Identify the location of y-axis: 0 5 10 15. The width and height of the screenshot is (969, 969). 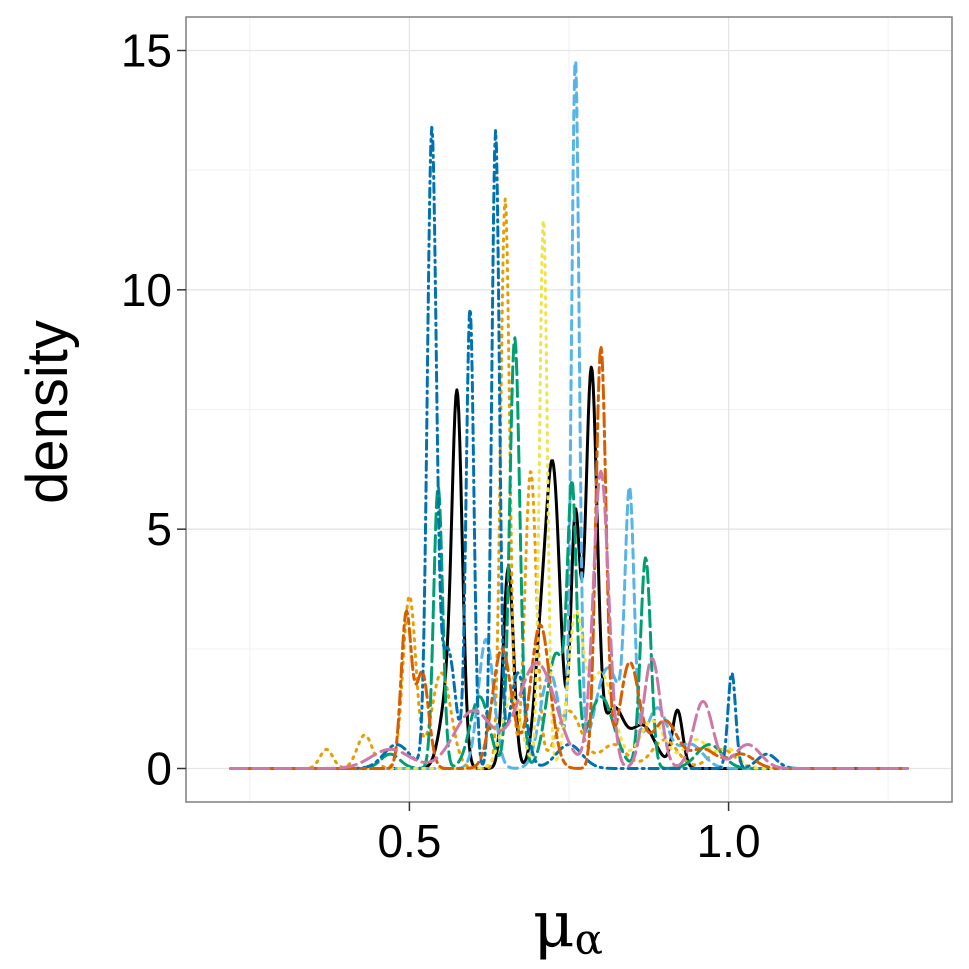
(153, 409).